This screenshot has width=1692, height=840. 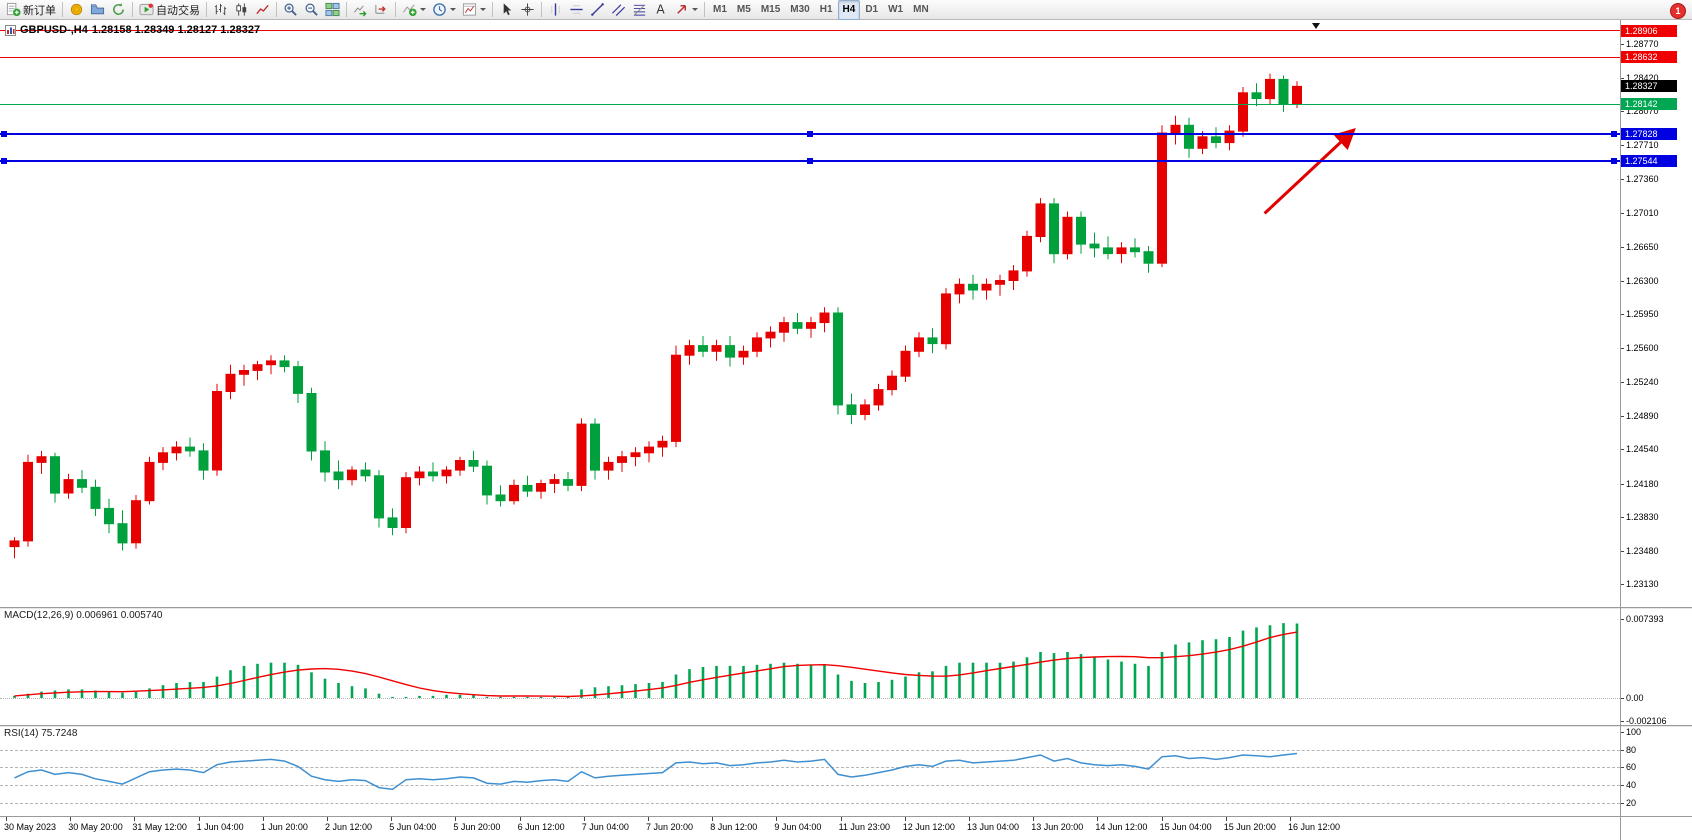 What do you see at coordinates (720, 10) in the screenshot?
I see `tf-m1: M1` at bounding box center [720, 10].